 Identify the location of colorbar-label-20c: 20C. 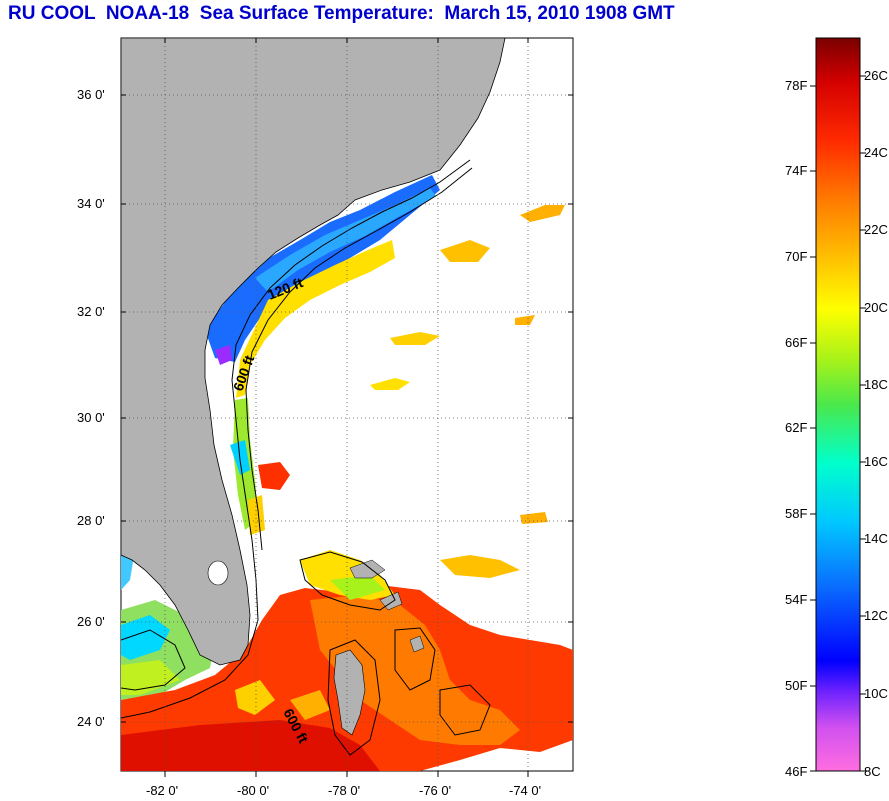
(876, 307).